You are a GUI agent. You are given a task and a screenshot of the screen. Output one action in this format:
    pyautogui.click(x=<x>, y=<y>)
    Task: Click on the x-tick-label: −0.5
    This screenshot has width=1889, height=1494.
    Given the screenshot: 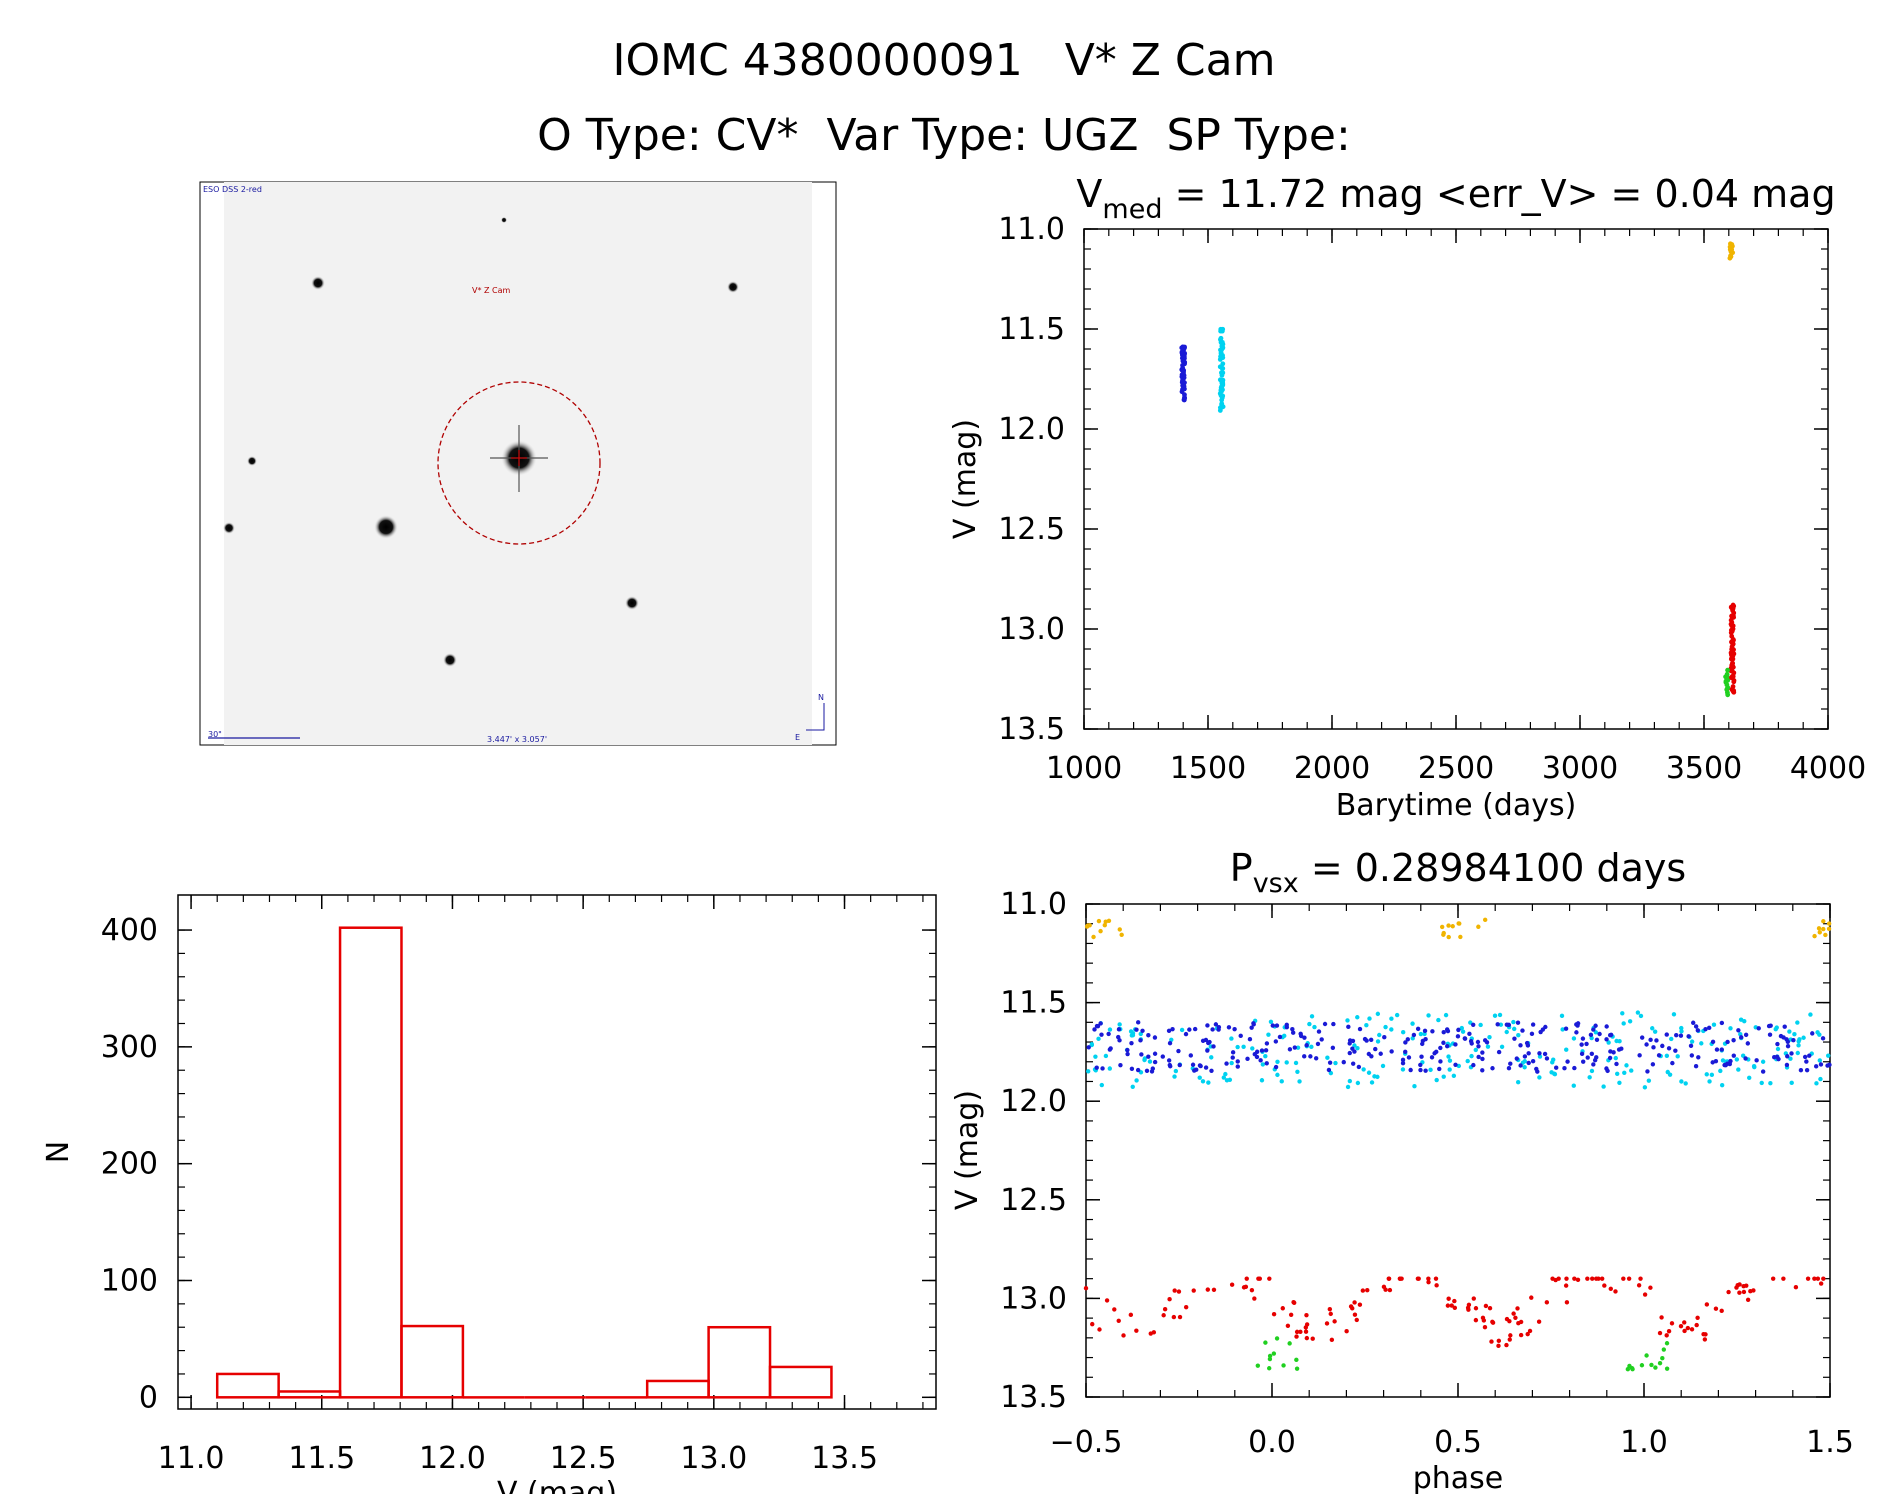 What is the action you would take?
    pyautogui.click(x=1086, y=1442)
    